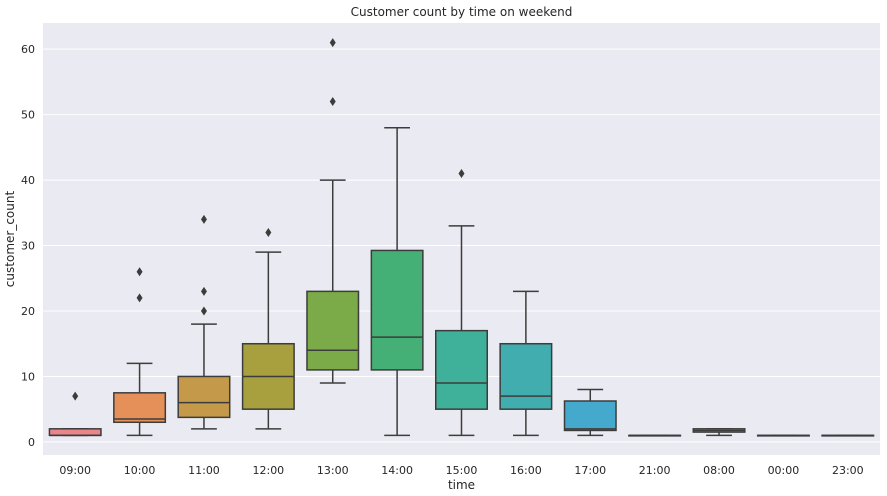  I want to click on x-tick-label: 11:00, so click(204, 470).